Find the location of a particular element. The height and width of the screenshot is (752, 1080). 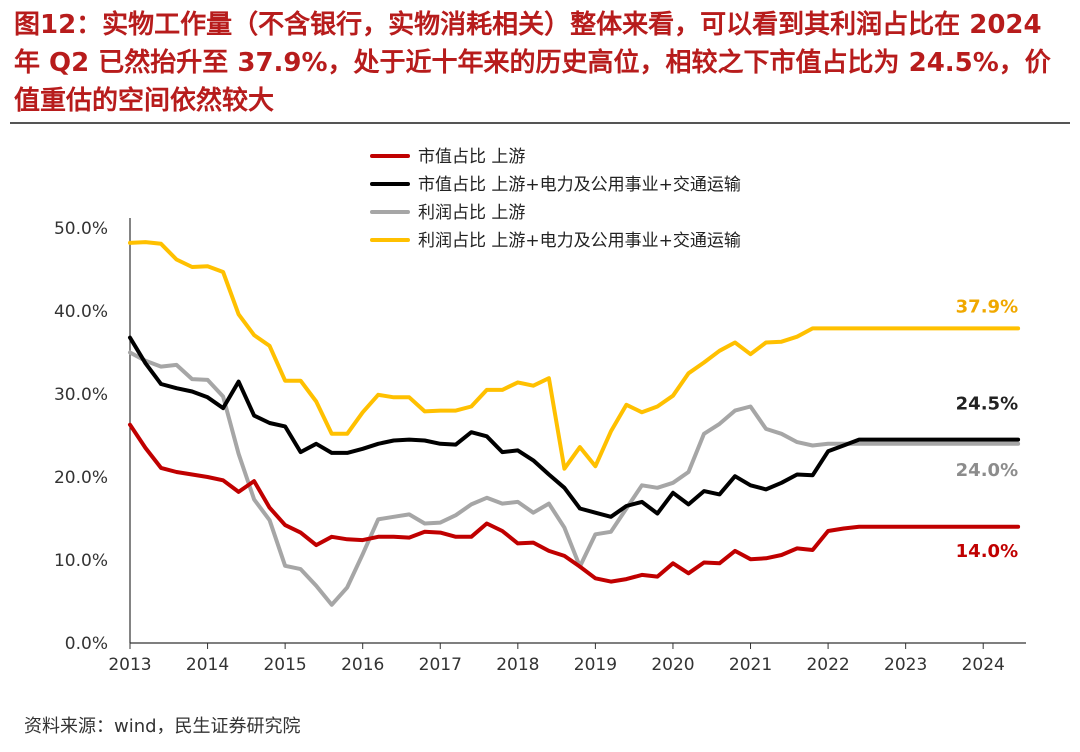

end-label-2: 24.5% is located at coordinates (987, 404).